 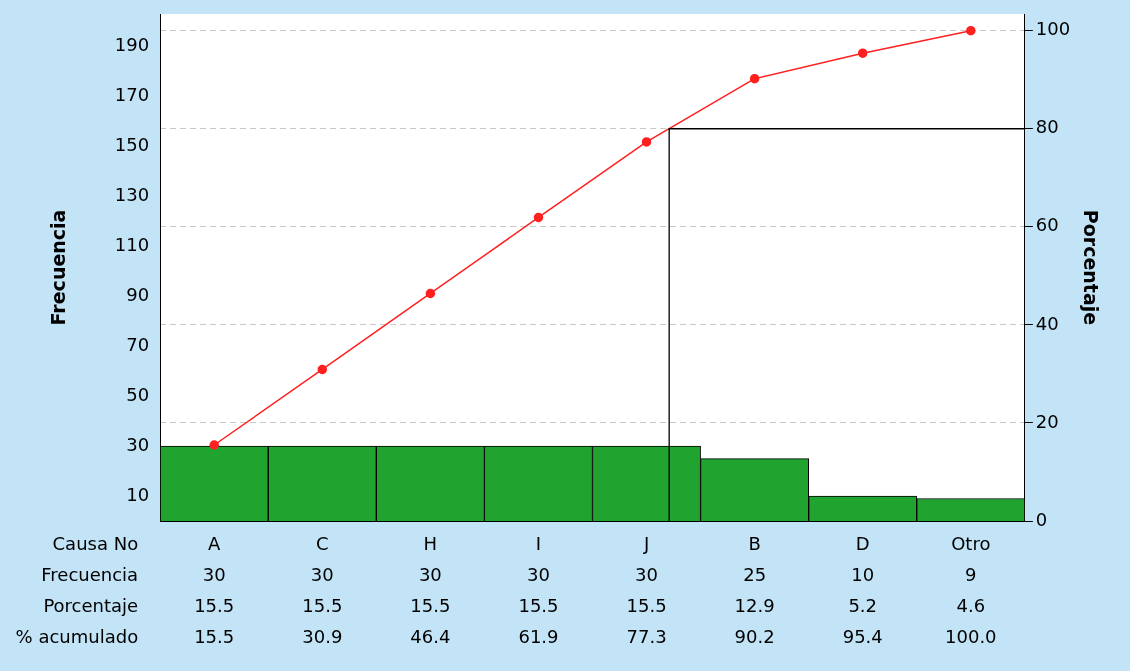 I want to click on y-tick-label: 190, so click(x=132, y=45).